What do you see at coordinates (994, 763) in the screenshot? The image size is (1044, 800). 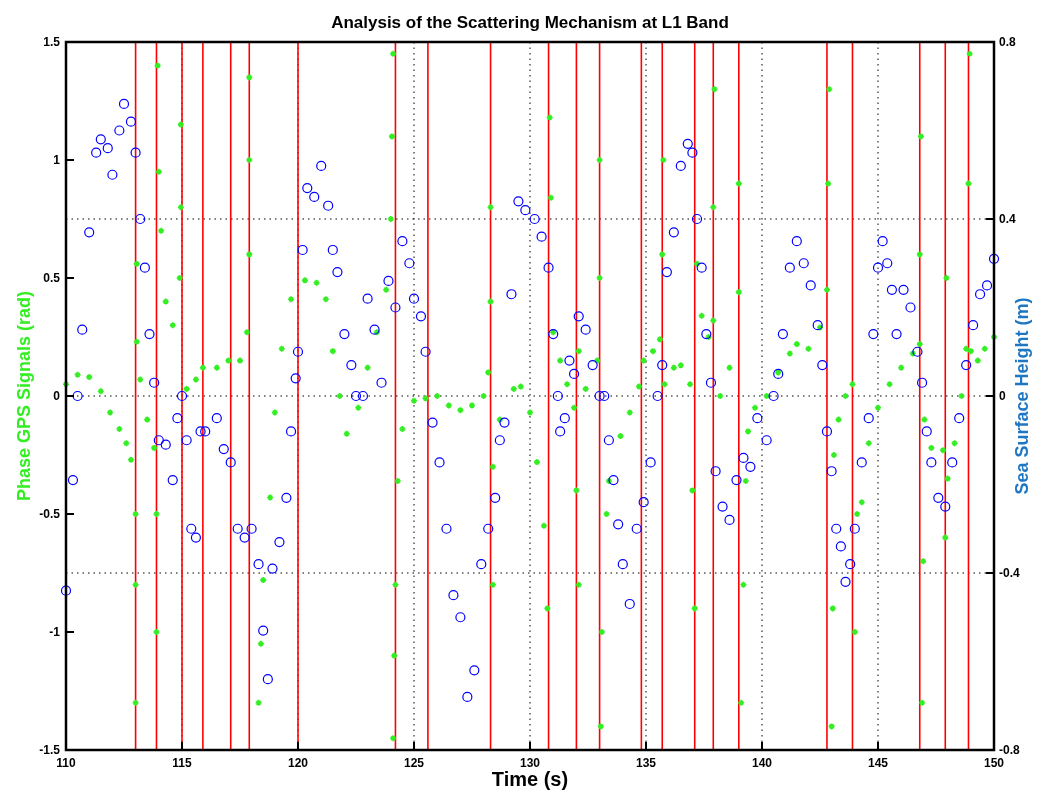 I see `x-tick-label: 150` at bounding box center [994, 763].